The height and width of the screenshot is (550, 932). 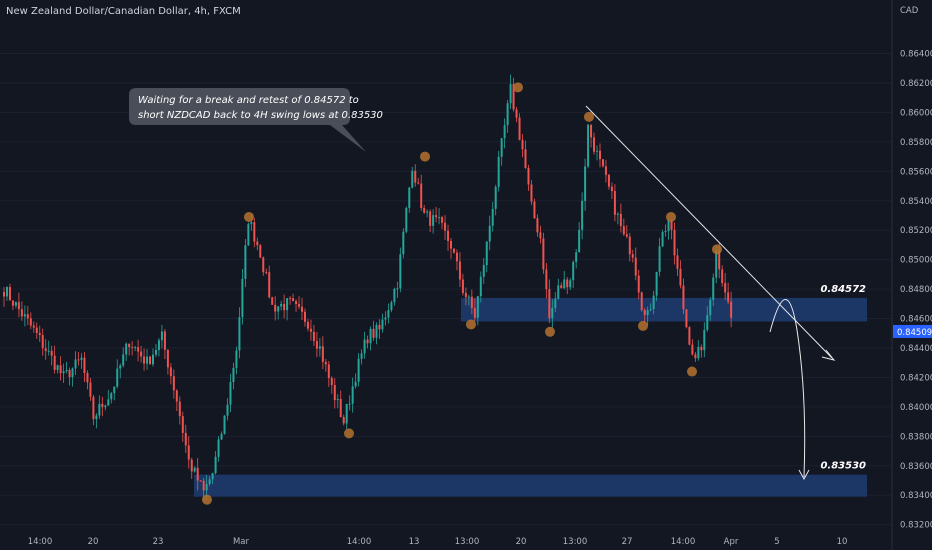 I want to click on currency-label: CAD, so click(x=909, y=11).